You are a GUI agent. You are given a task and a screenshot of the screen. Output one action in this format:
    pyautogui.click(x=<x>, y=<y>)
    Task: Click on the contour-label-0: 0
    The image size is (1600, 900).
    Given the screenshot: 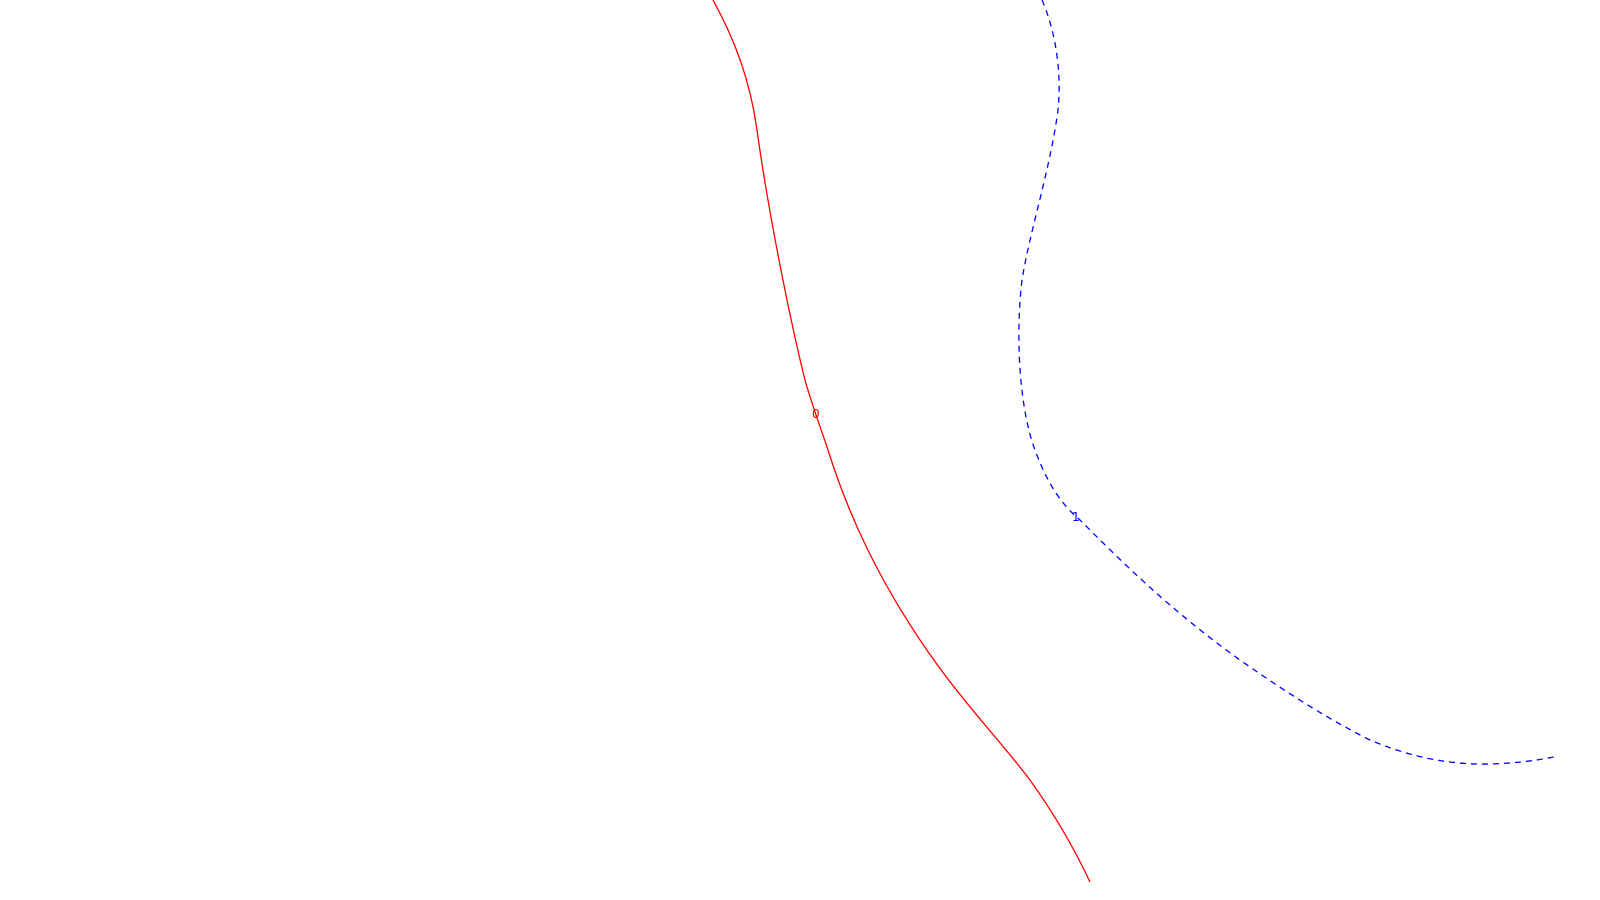 What is the action you would take?
    pyautogui.click(x=816, y=414)
    